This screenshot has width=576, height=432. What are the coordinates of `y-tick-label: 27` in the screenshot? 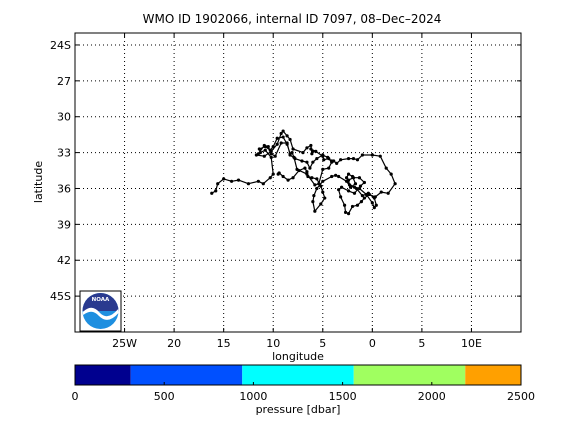 It's located at (64, 81).